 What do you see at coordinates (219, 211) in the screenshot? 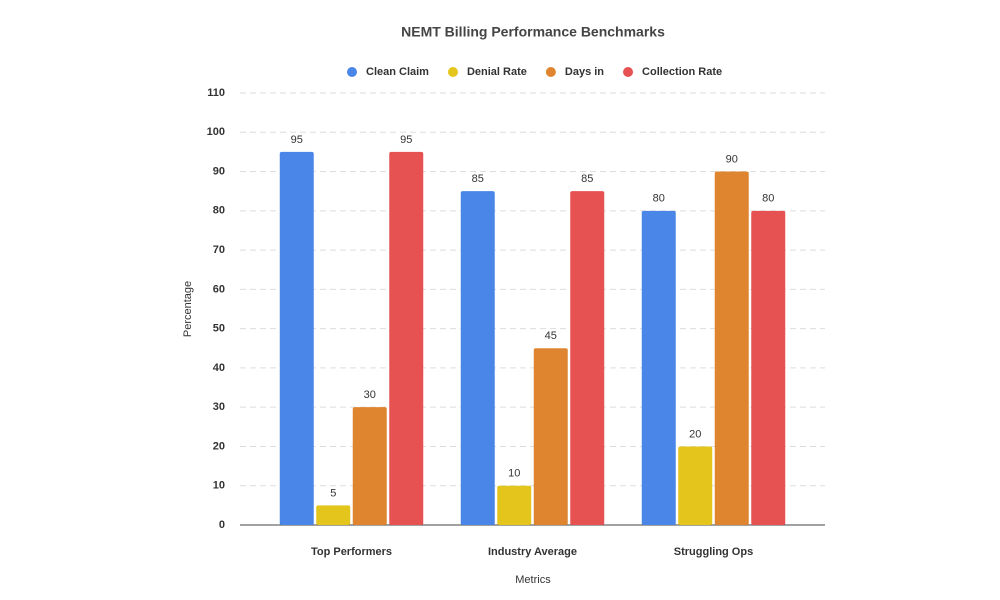
I see `y-tick-label: 80` at bounding box center [219, 211].